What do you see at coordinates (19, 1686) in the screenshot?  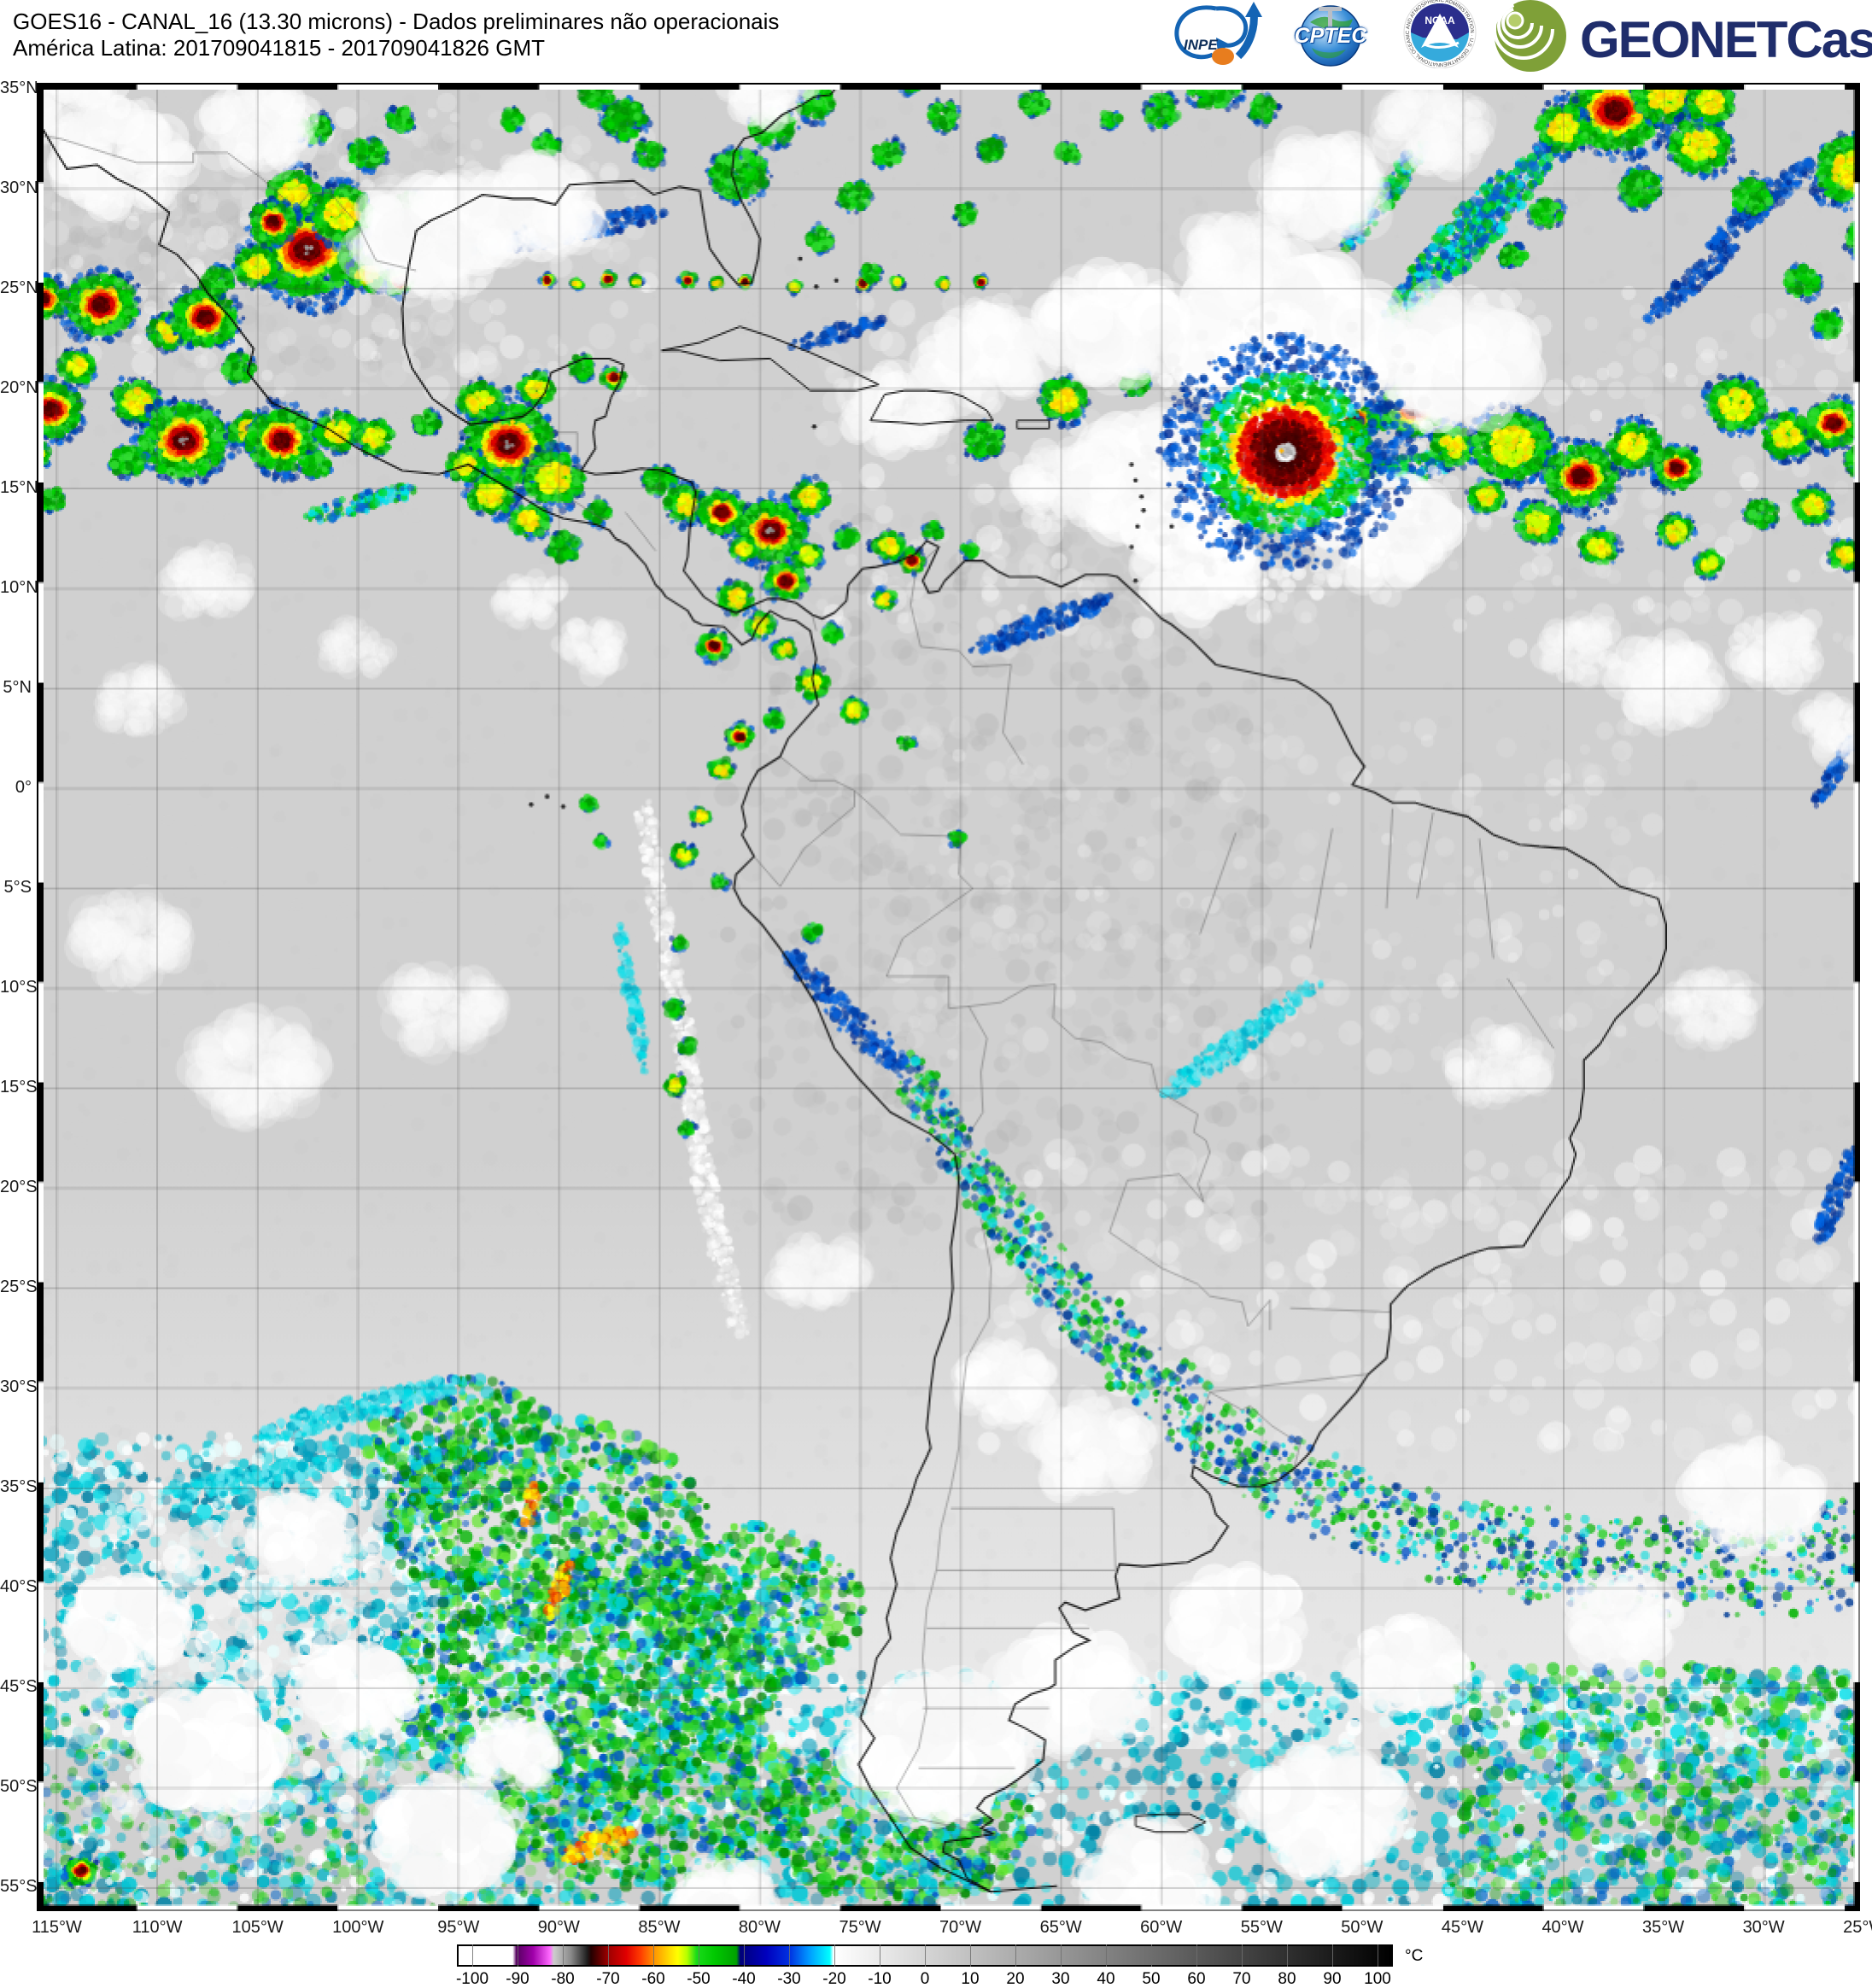 I see `lat-axis-label: 45°S` at bounding box center [19, 1686].